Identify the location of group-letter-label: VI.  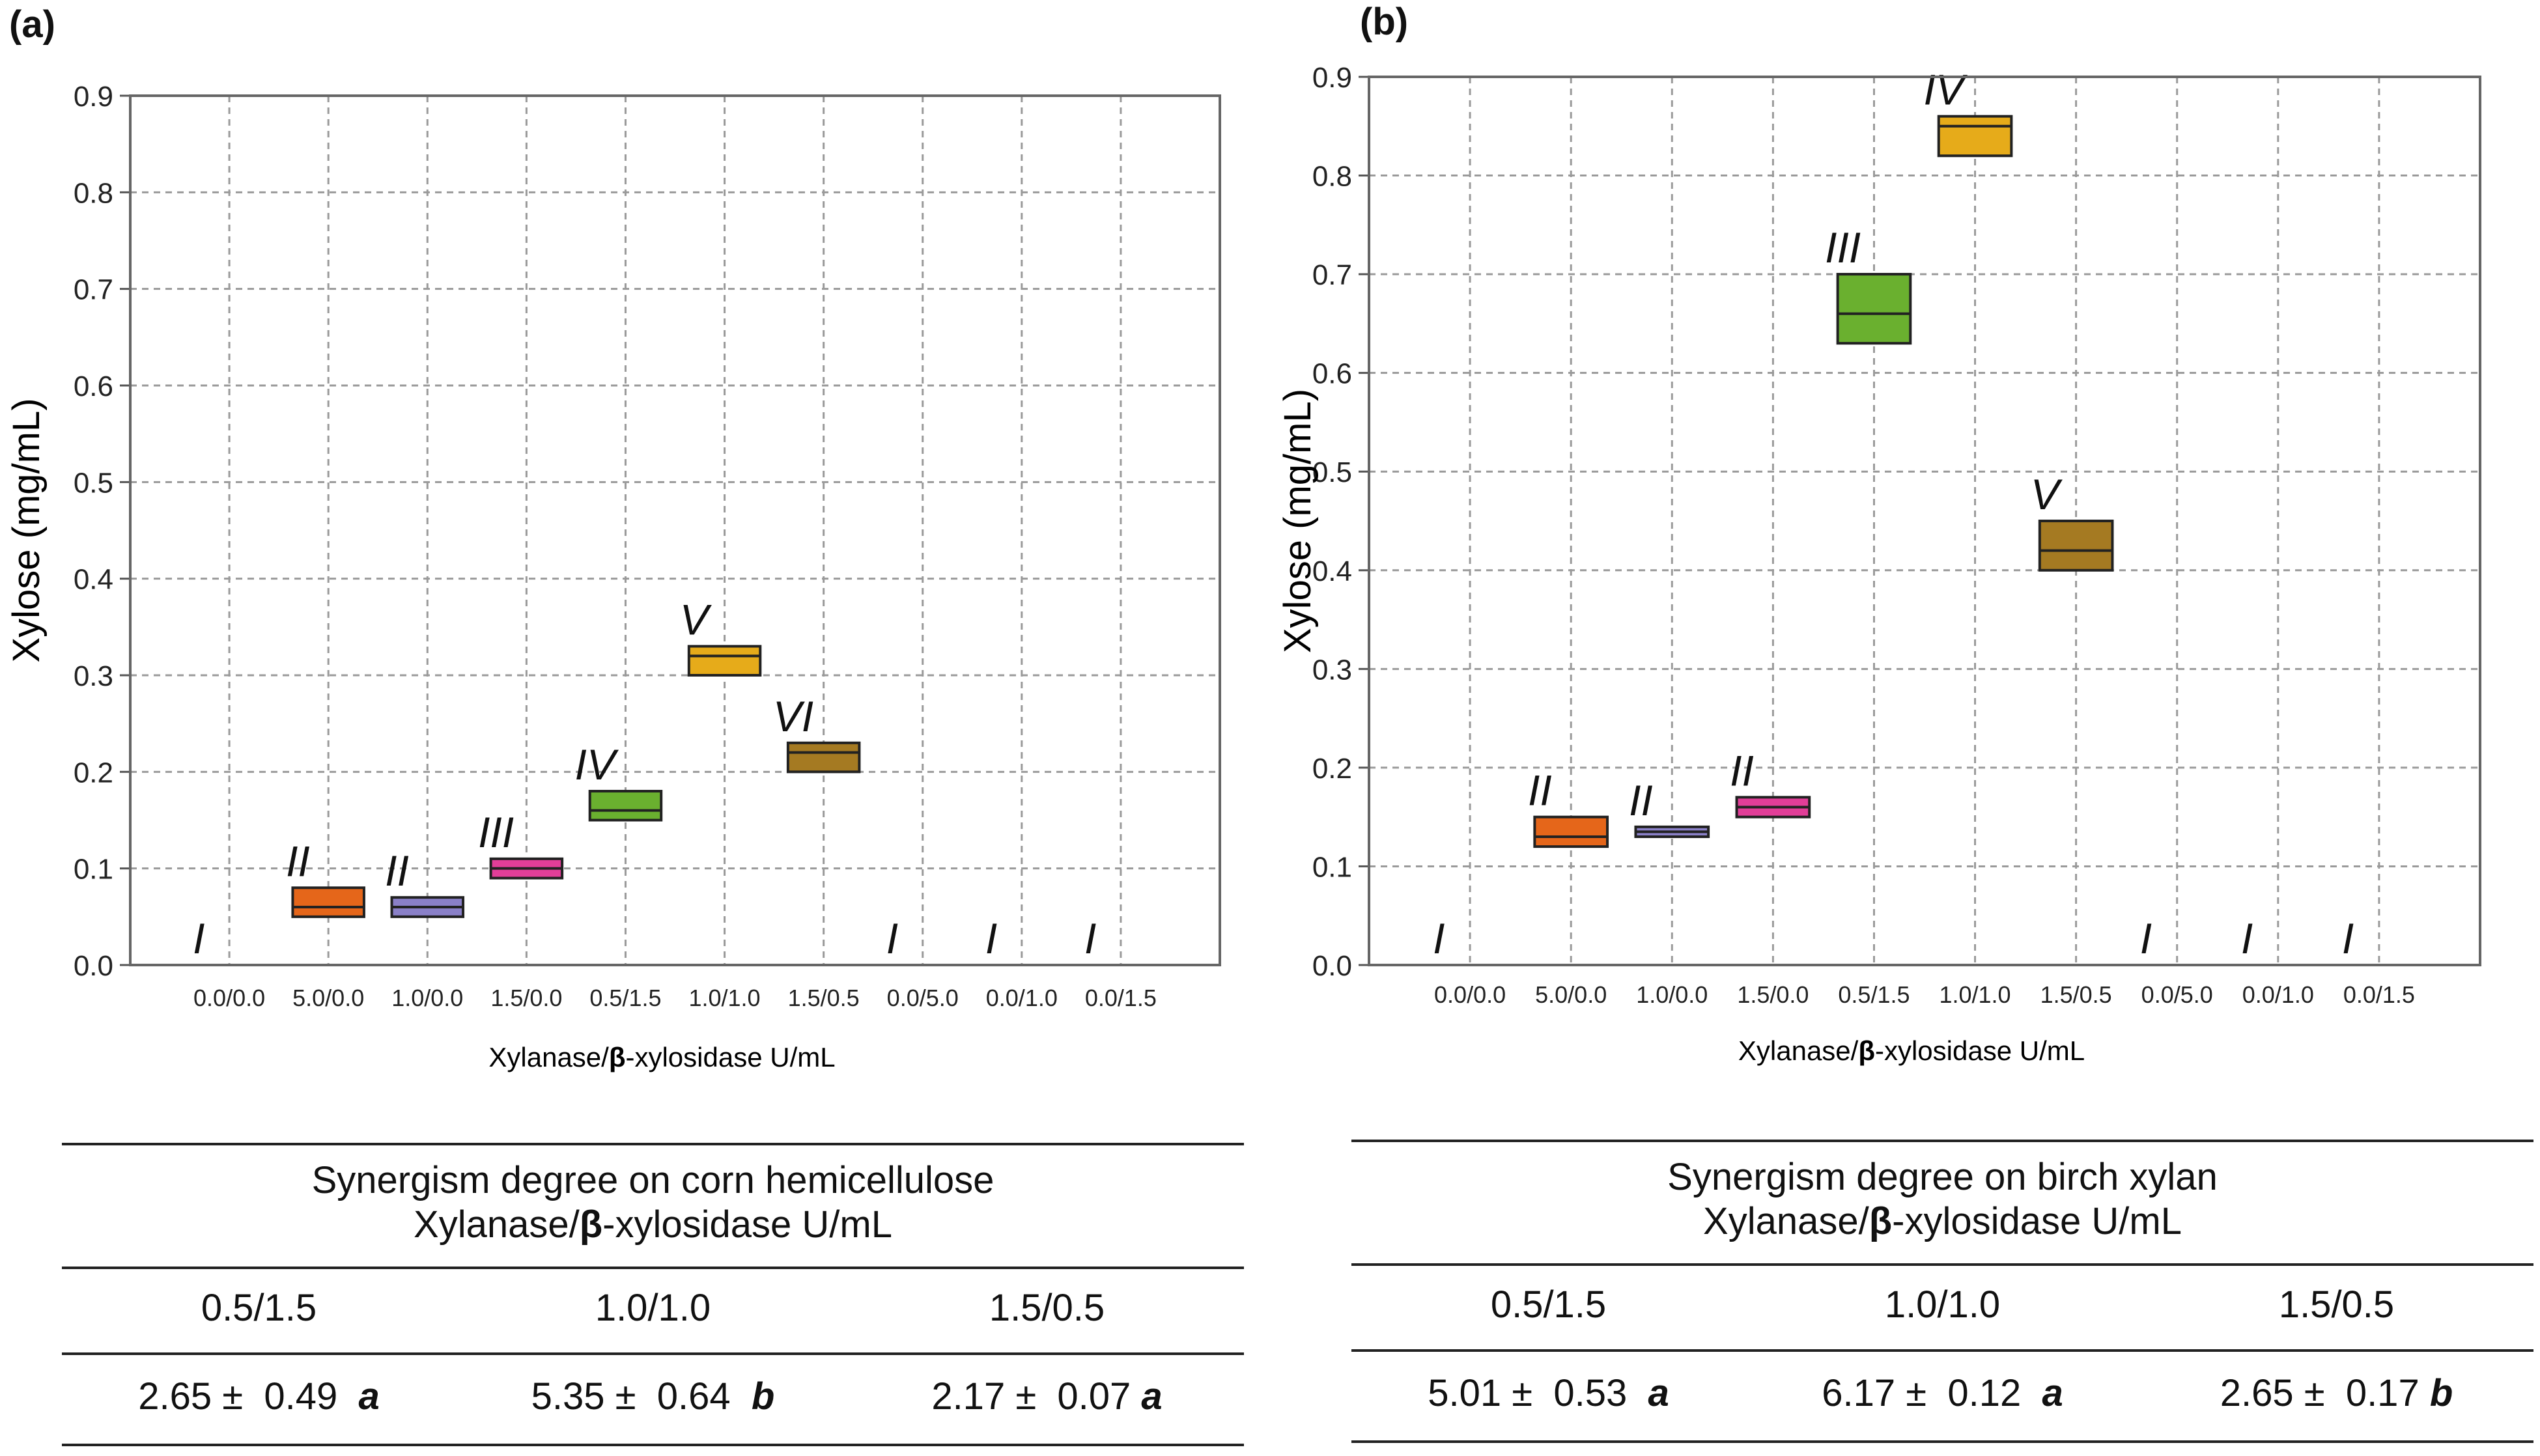
(793, 716).